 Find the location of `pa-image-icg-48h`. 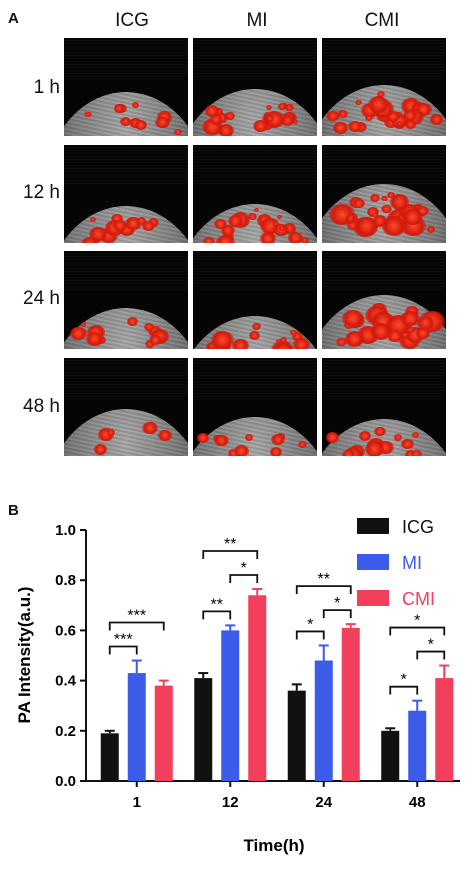

pa-image-icg-48h is located at coordinates (126, 407).